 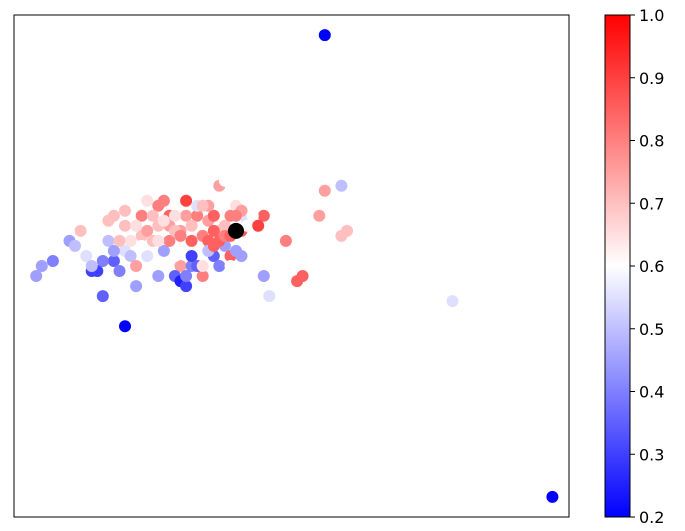 What do you see at coordinates (651, 203) in the screenshot?
I see `colorbar-tick-label: 0.7` at bounding box center [651, 203].